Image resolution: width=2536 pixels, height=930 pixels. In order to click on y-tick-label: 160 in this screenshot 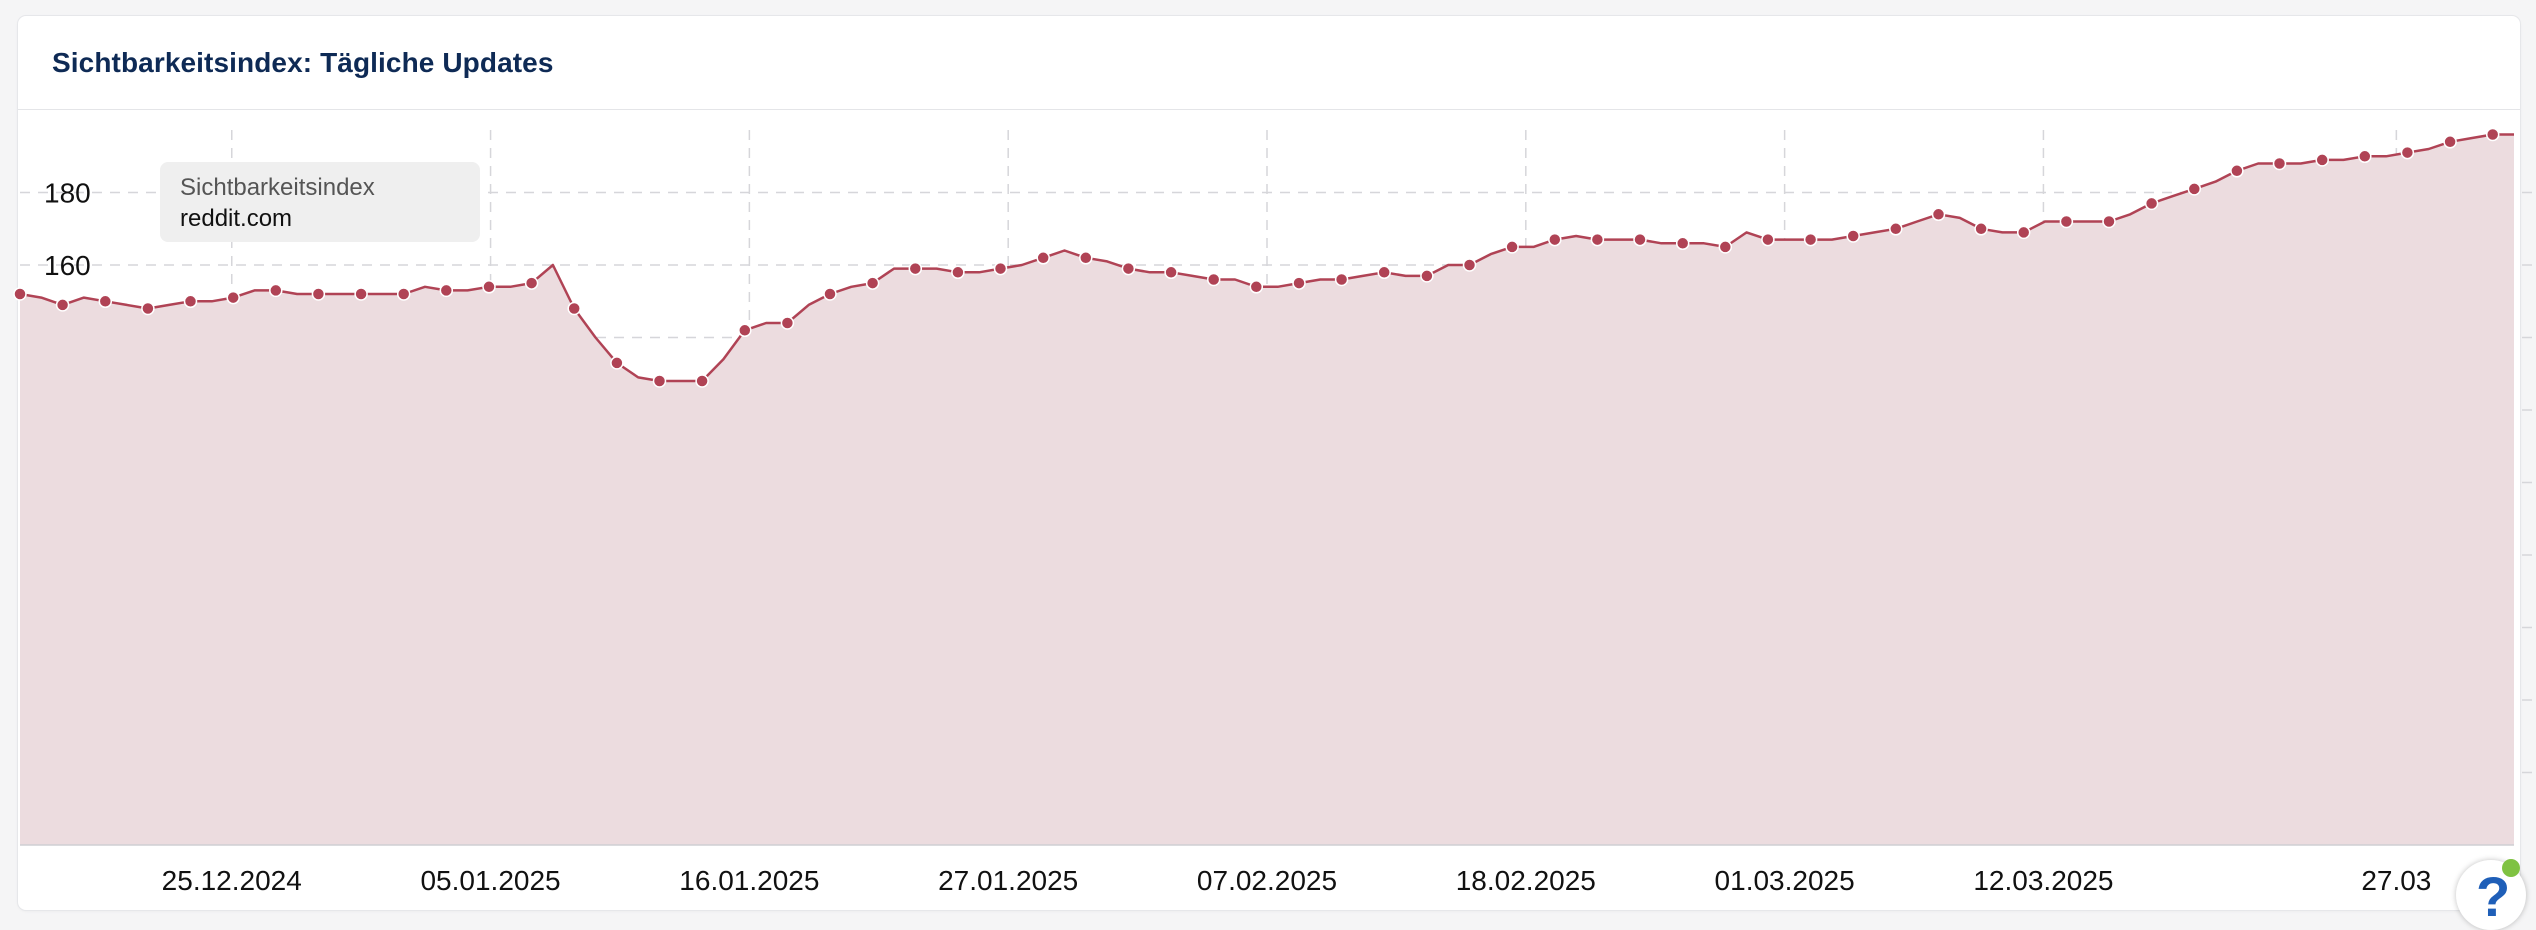, I will do `click(67, 265)`.